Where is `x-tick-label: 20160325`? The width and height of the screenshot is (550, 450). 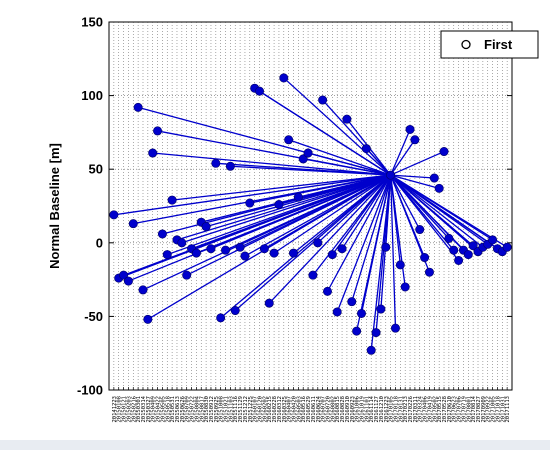
x-tick-label: 20160325 is located at coordinates (285, 409).